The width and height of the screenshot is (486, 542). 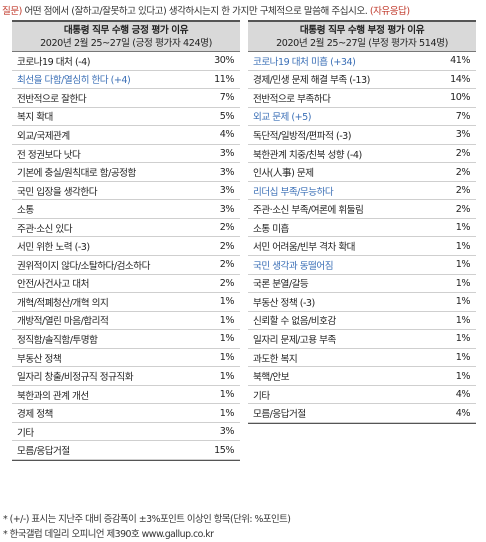 I want to click on negative-row: 경제/민생 문제 해결 부족 (-13) 14%, so click(x=362, y=80).